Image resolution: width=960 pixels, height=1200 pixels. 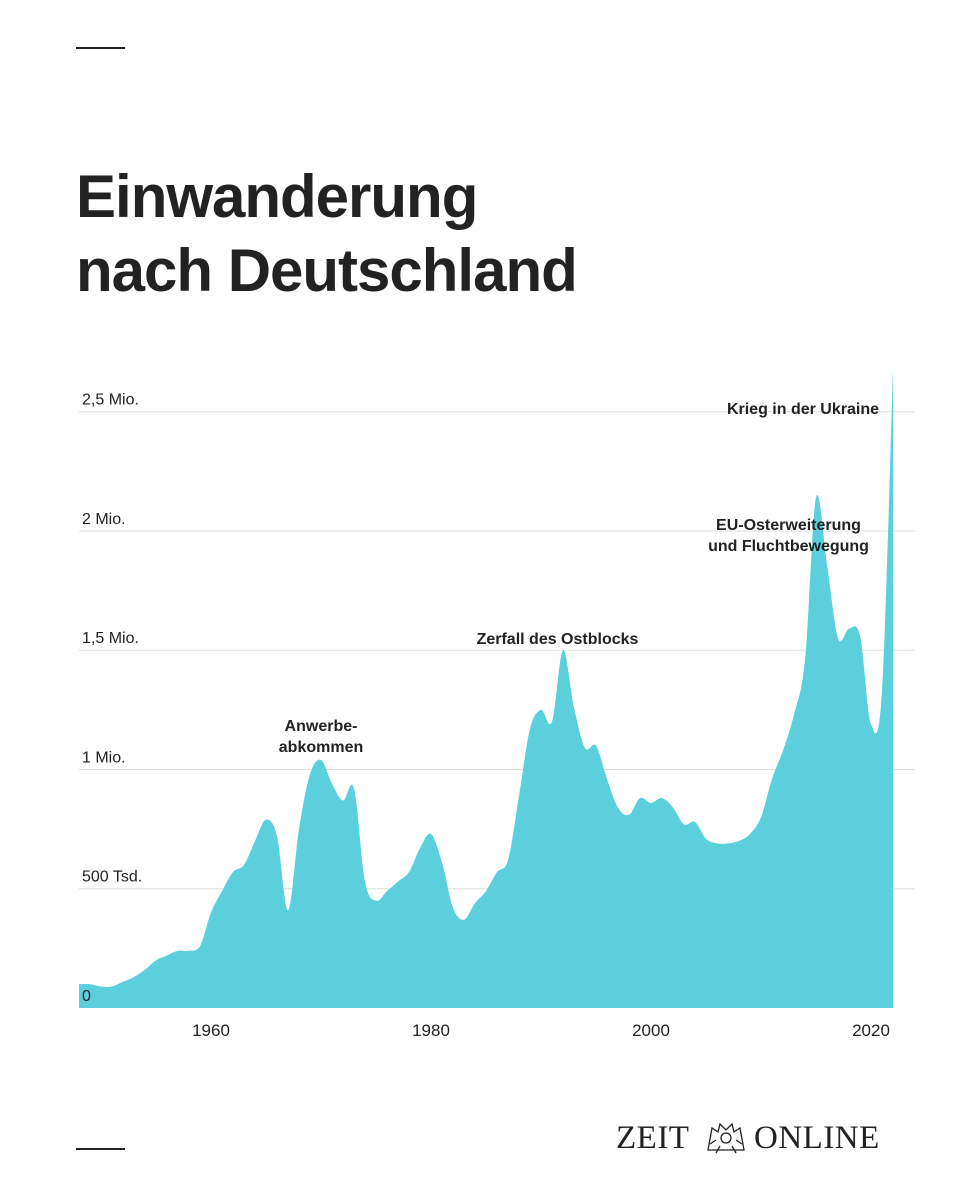 I want to click on y-tick-label: 1 Mio., so click(x=104, y=757).